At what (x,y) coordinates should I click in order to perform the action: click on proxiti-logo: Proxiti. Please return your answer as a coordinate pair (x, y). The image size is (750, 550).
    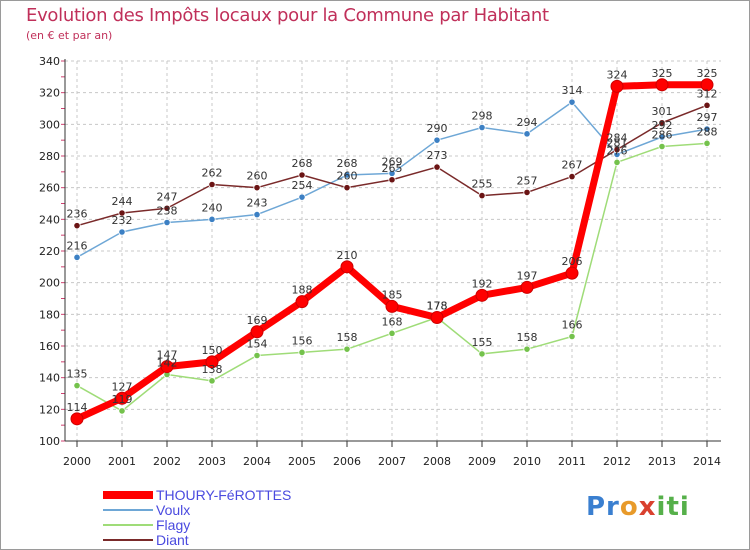
    Looking at the image, I should click on (638, 507).